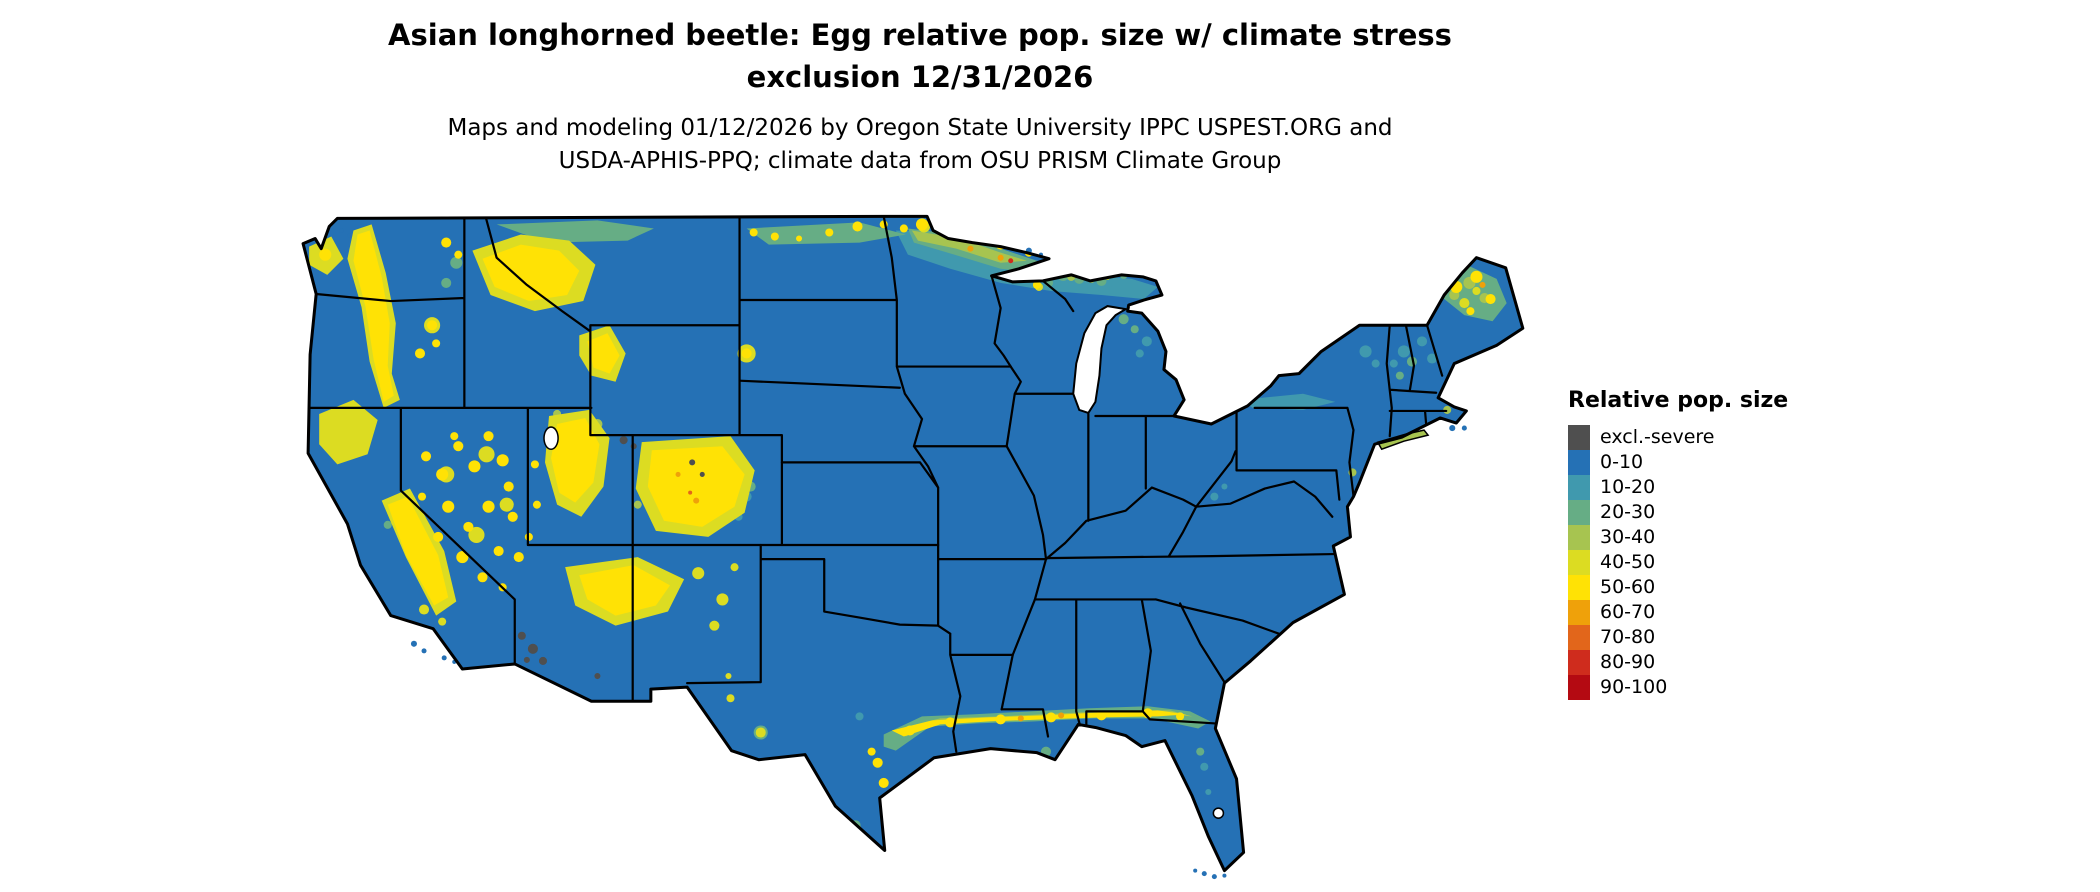  Describe the element at coordinates (1100, 360) in the screenshot. I see `lake-michigan` at that location.